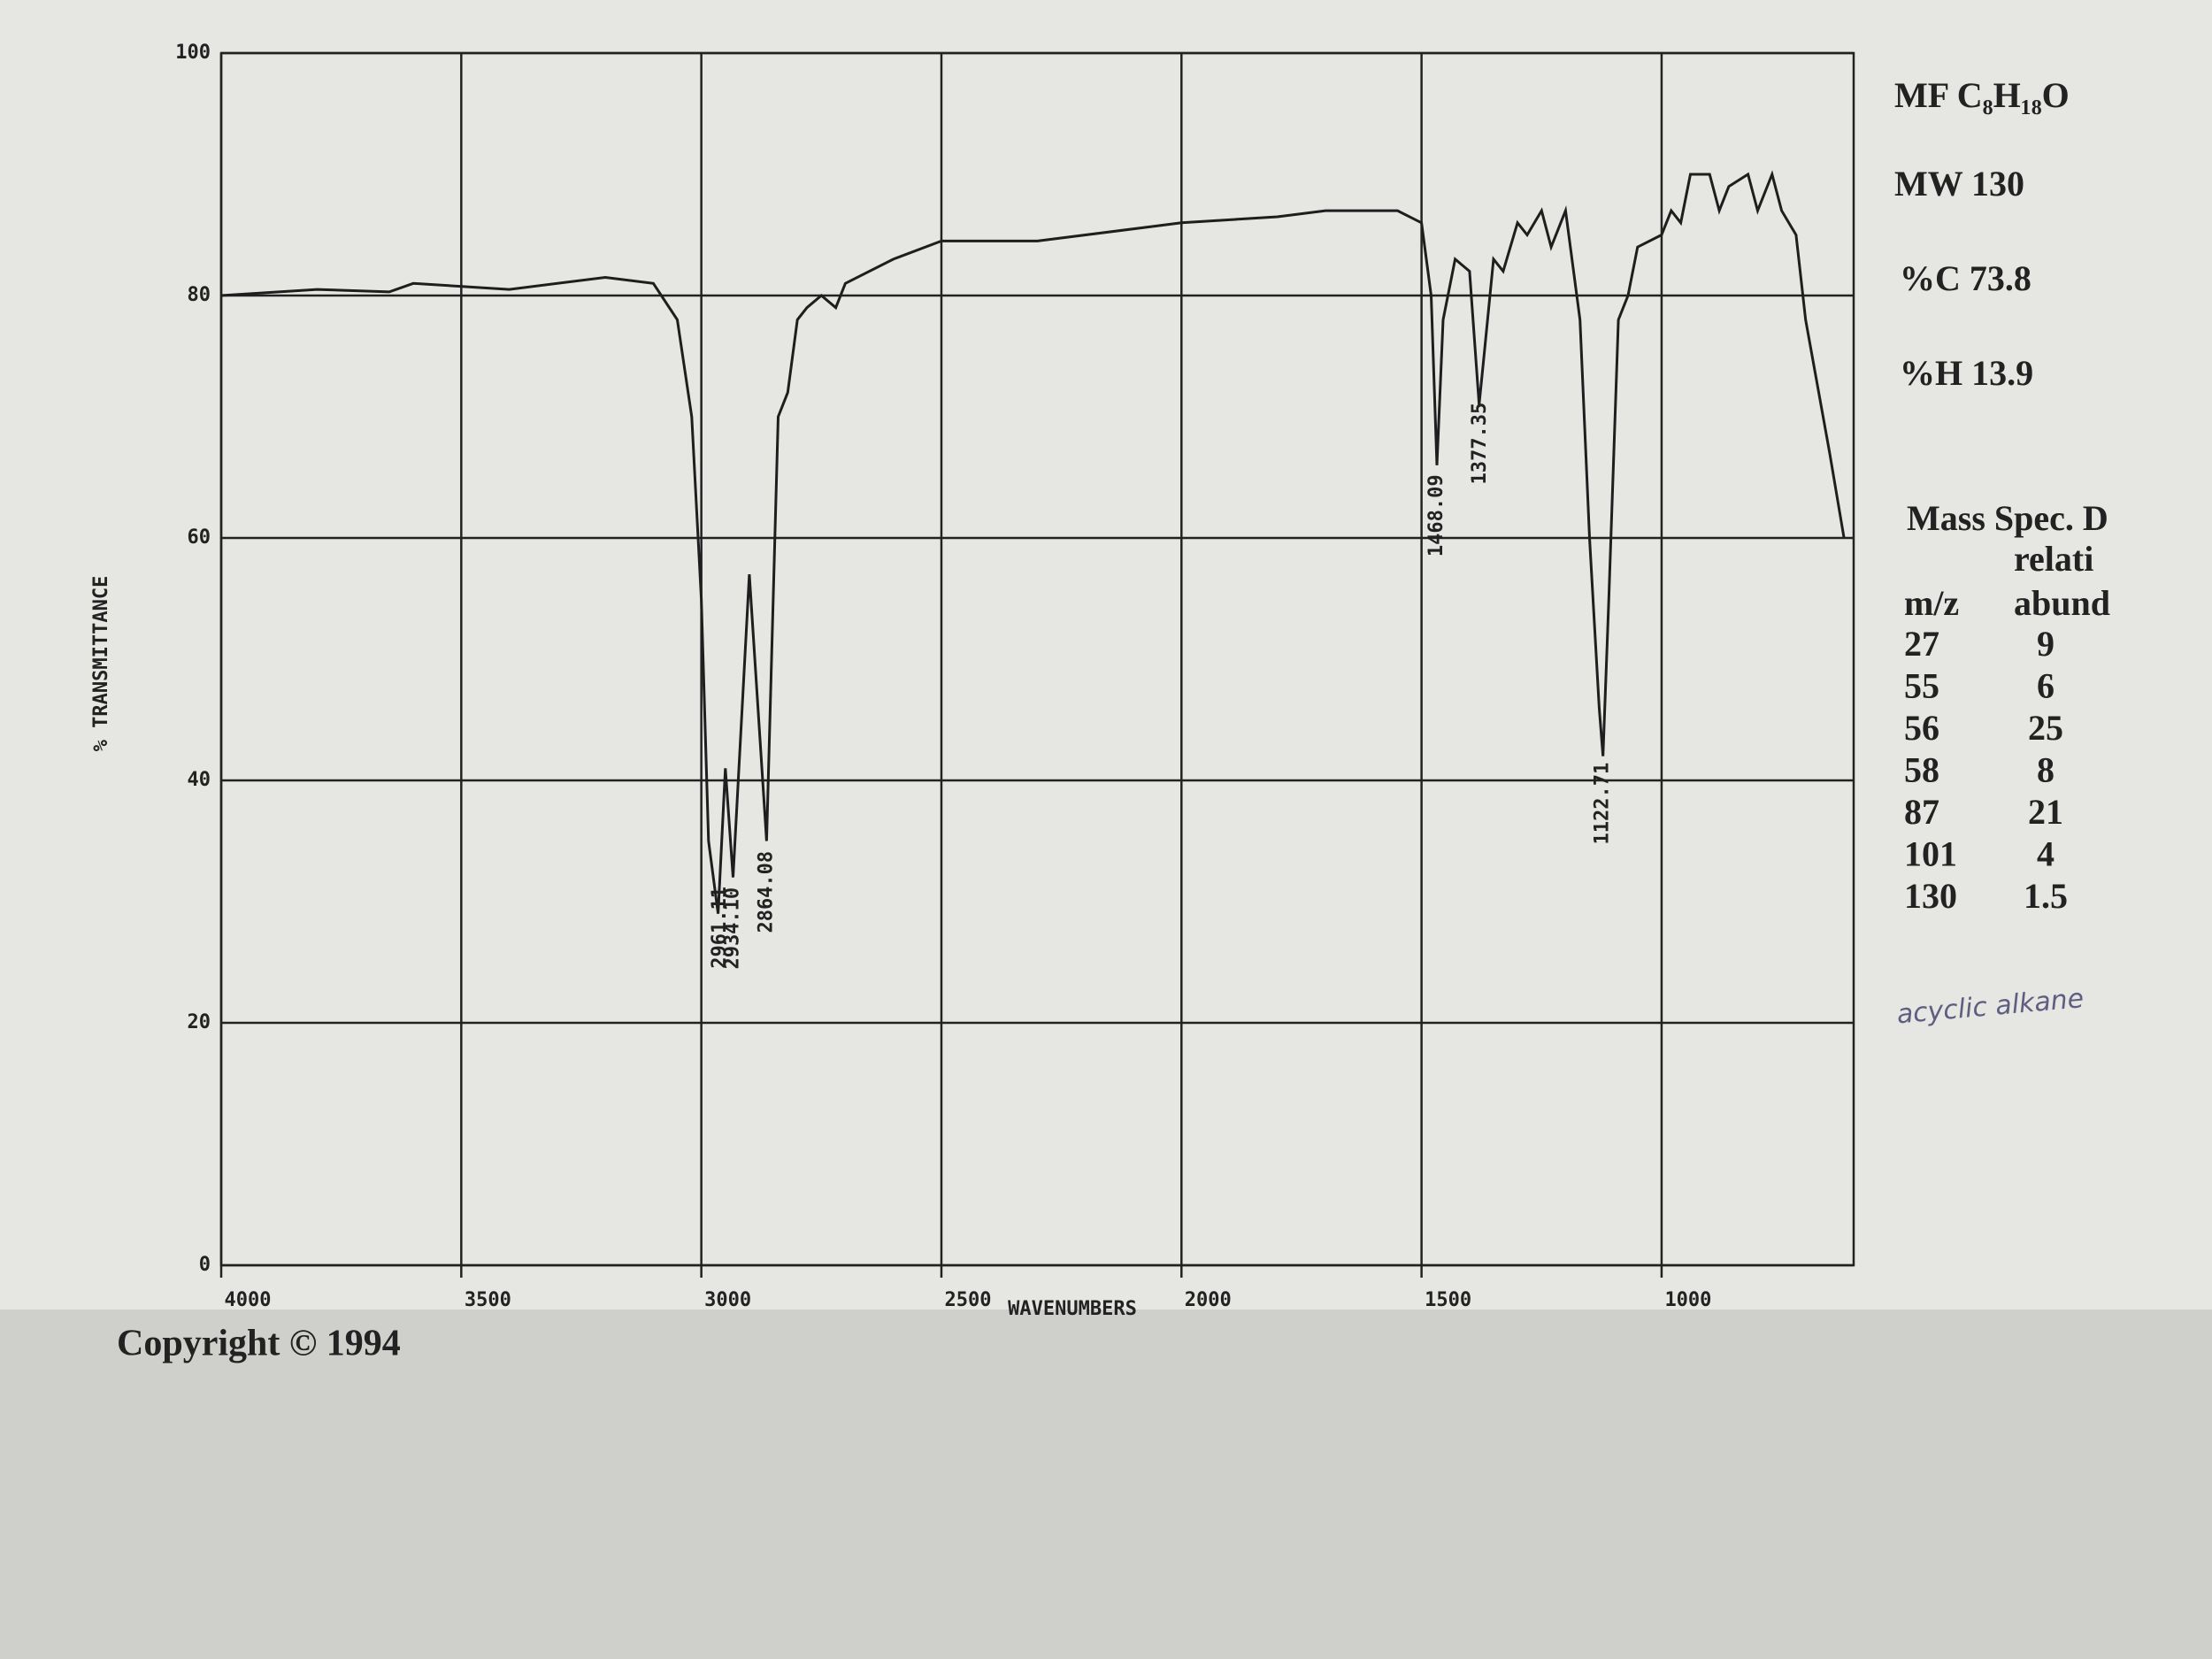  What do you see at coordinates (1448, 1300) in the screenshot?
I see `x-tick-label: 1500` at bounding box center [1448, 1300].